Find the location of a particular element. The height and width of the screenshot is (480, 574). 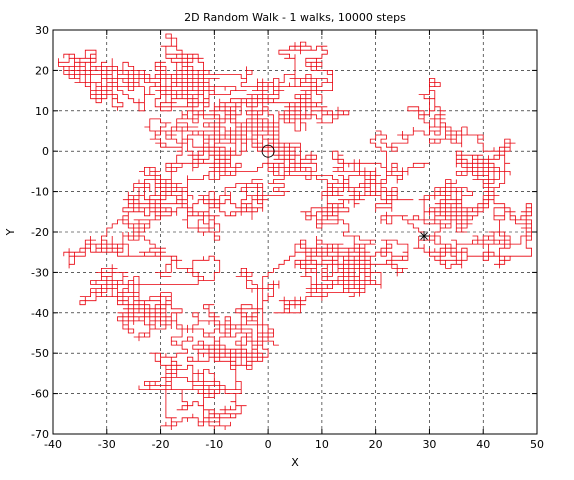

x-tick-label: 50 is located at coordinates (537, 444).